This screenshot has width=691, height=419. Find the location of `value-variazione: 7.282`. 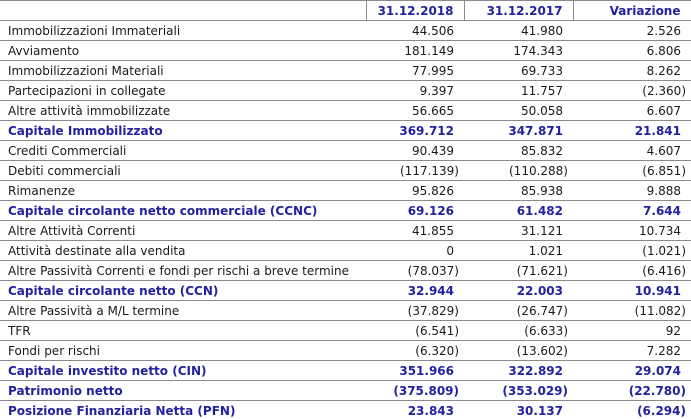

value-variazione: 7.282 is located at coordinates (632, 350).